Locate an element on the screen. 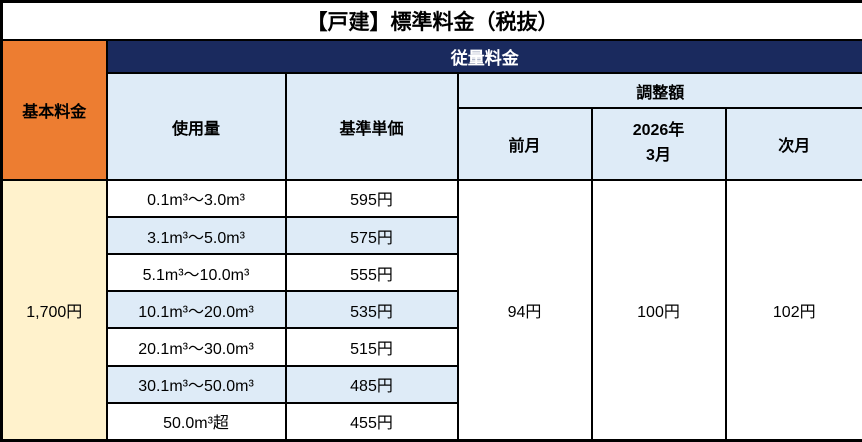  tier-price: 595円 is located at coordinates (371, 198).